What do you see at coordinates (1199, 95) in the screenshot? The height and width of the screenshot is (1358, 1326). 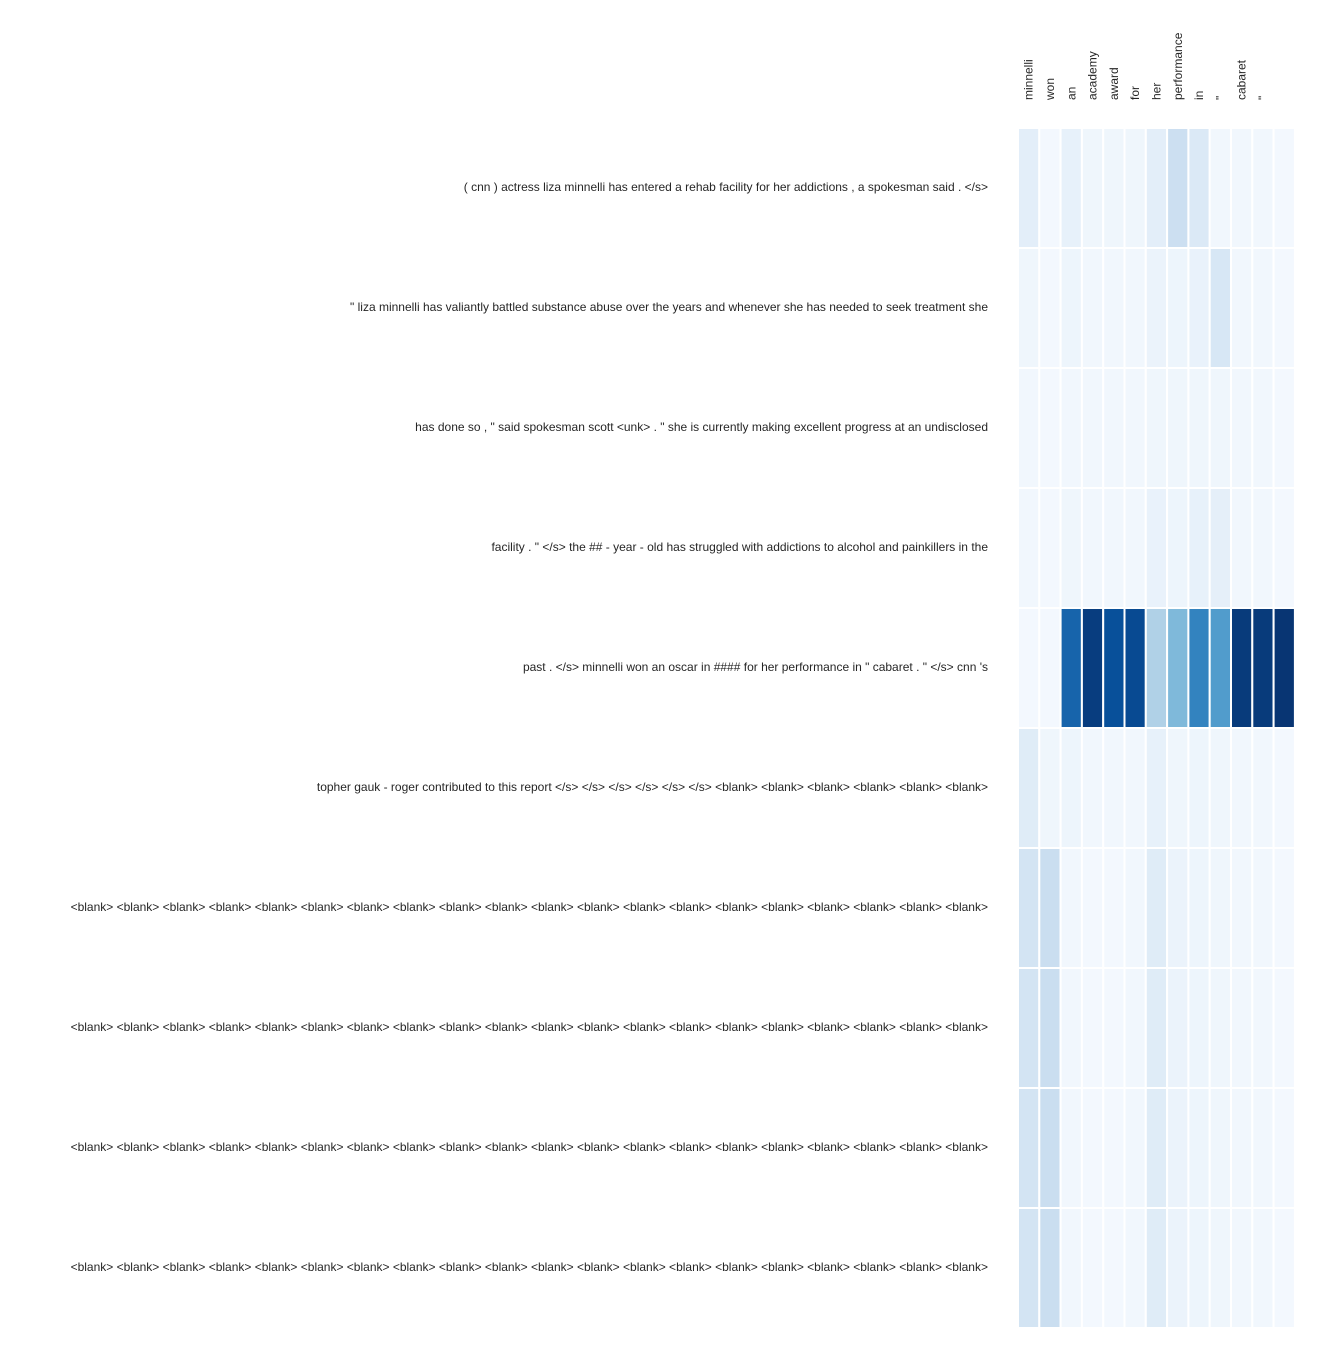 I see `x-tick-label: in` at bounding box center [1199, 95].